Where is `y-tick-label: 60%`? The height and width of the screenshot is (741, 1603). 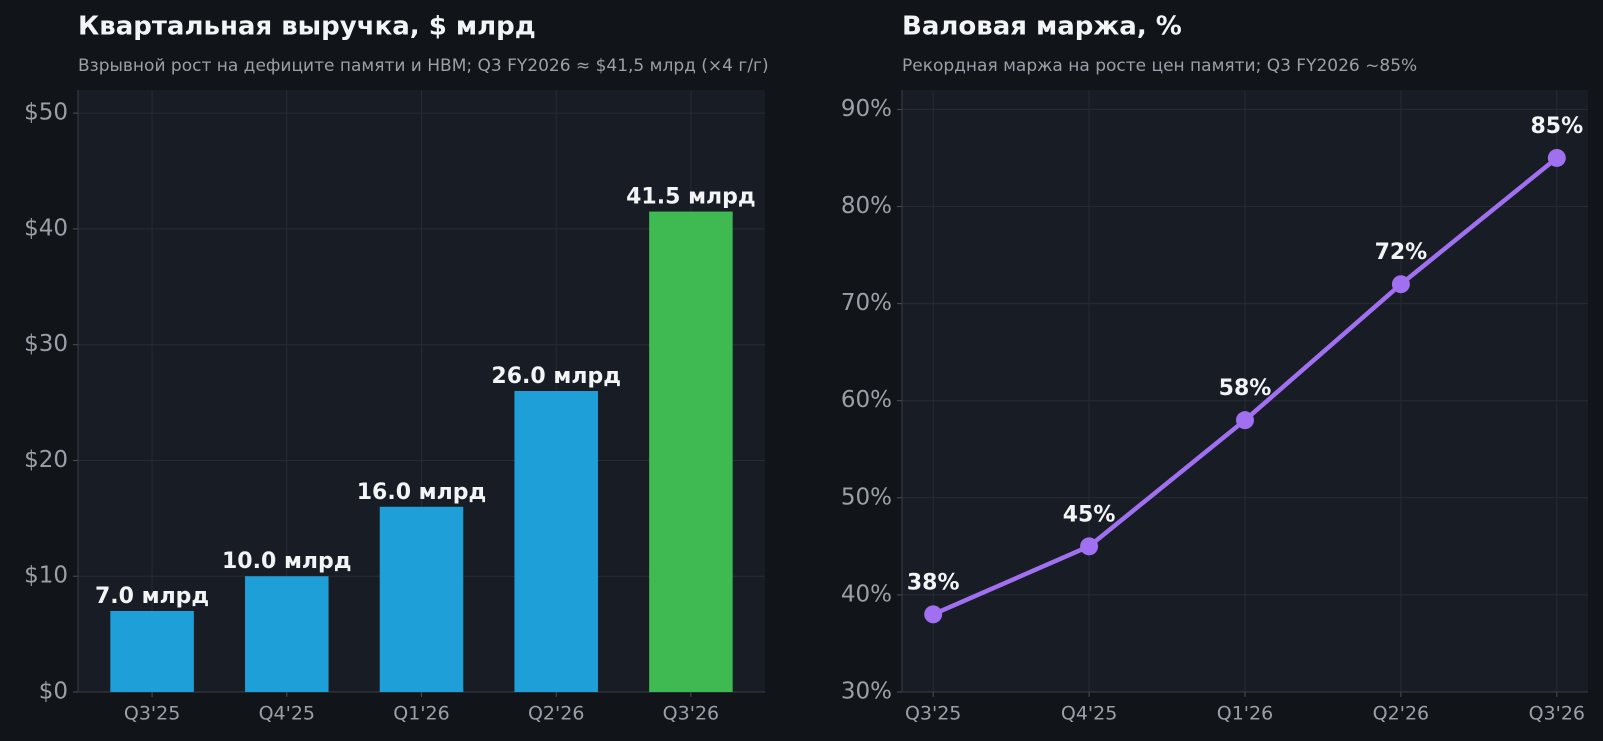
y-tick-label: 60% is located at coordinates (866, 400).